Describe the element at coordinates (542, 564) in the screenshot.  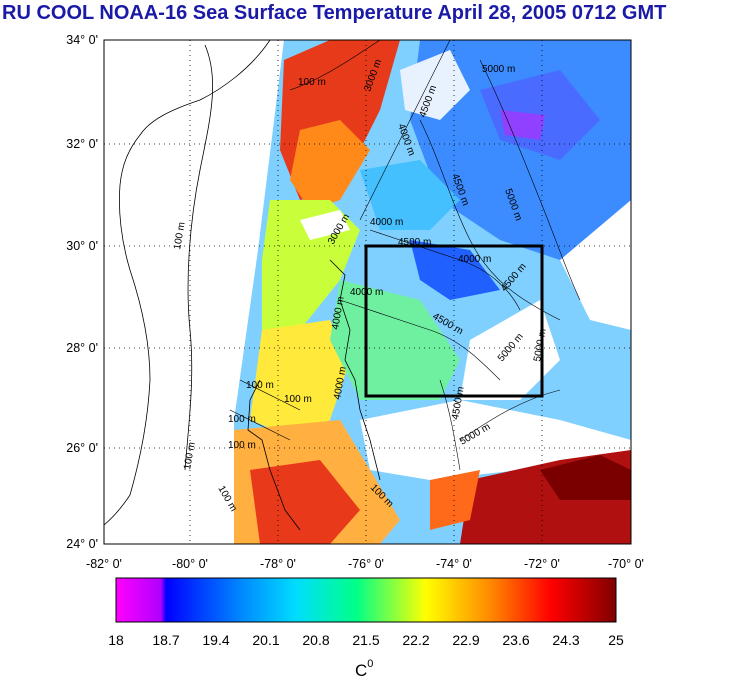
I see `lon-label: -72° 0'` at that location.